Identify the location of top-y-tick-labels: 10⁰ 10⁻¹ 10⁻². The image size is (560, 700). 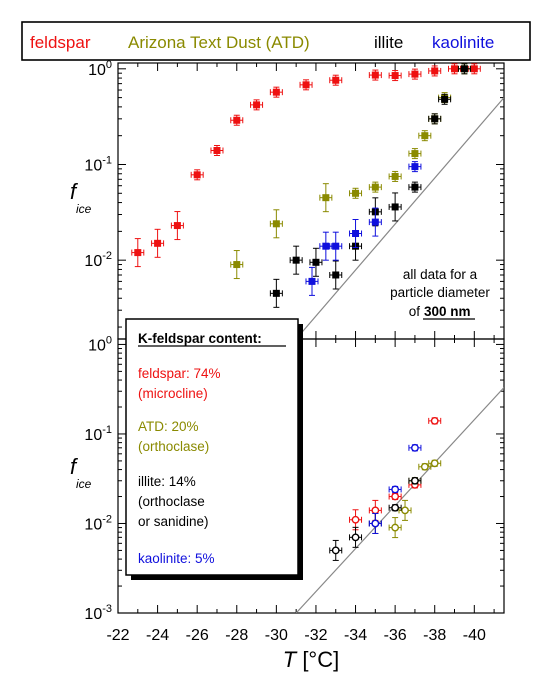
(98, 164).